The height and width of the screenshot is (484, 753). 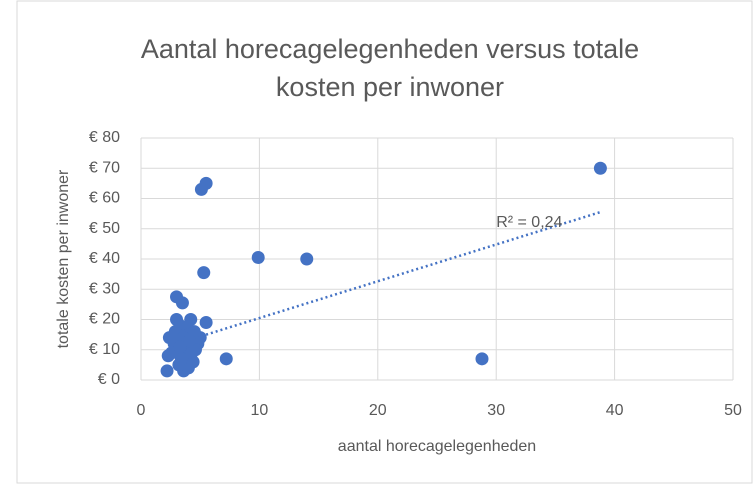 What do you see at coordinates (141, 410) in the screenshot?
I see `x-tick-label: 0` at bounding box center [141, 410].